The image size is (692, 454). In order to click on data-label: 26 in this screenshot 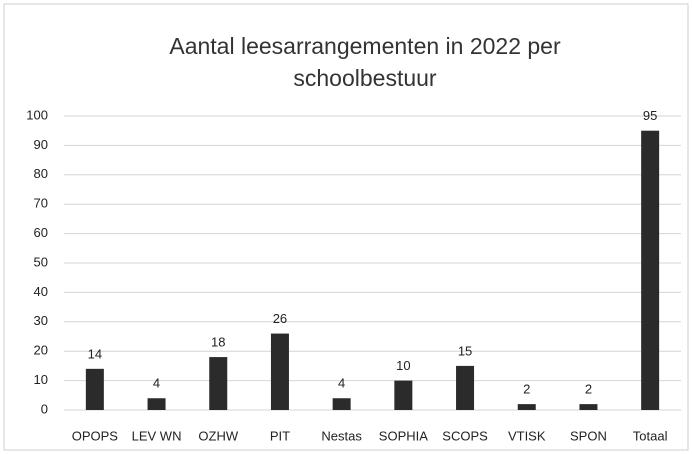, I will do `click(280, 318)`.